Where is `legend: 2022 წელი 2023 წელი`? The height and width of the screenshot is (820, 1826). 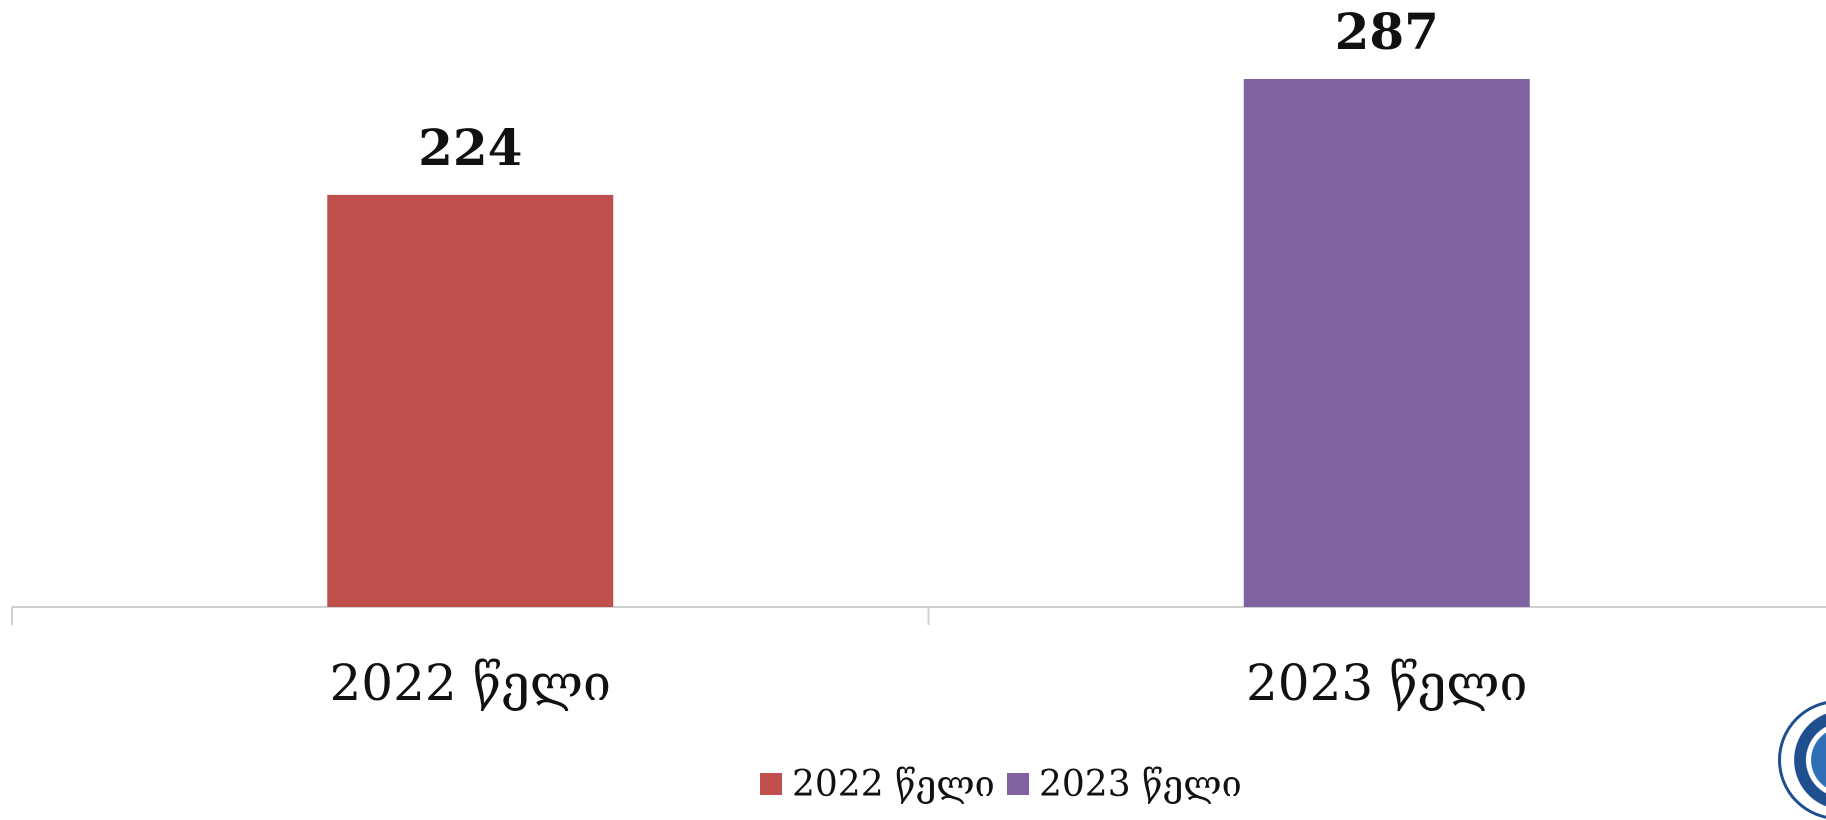
legend: 2022 წელი 2023 წელი is located at coordinates (1001, 784).